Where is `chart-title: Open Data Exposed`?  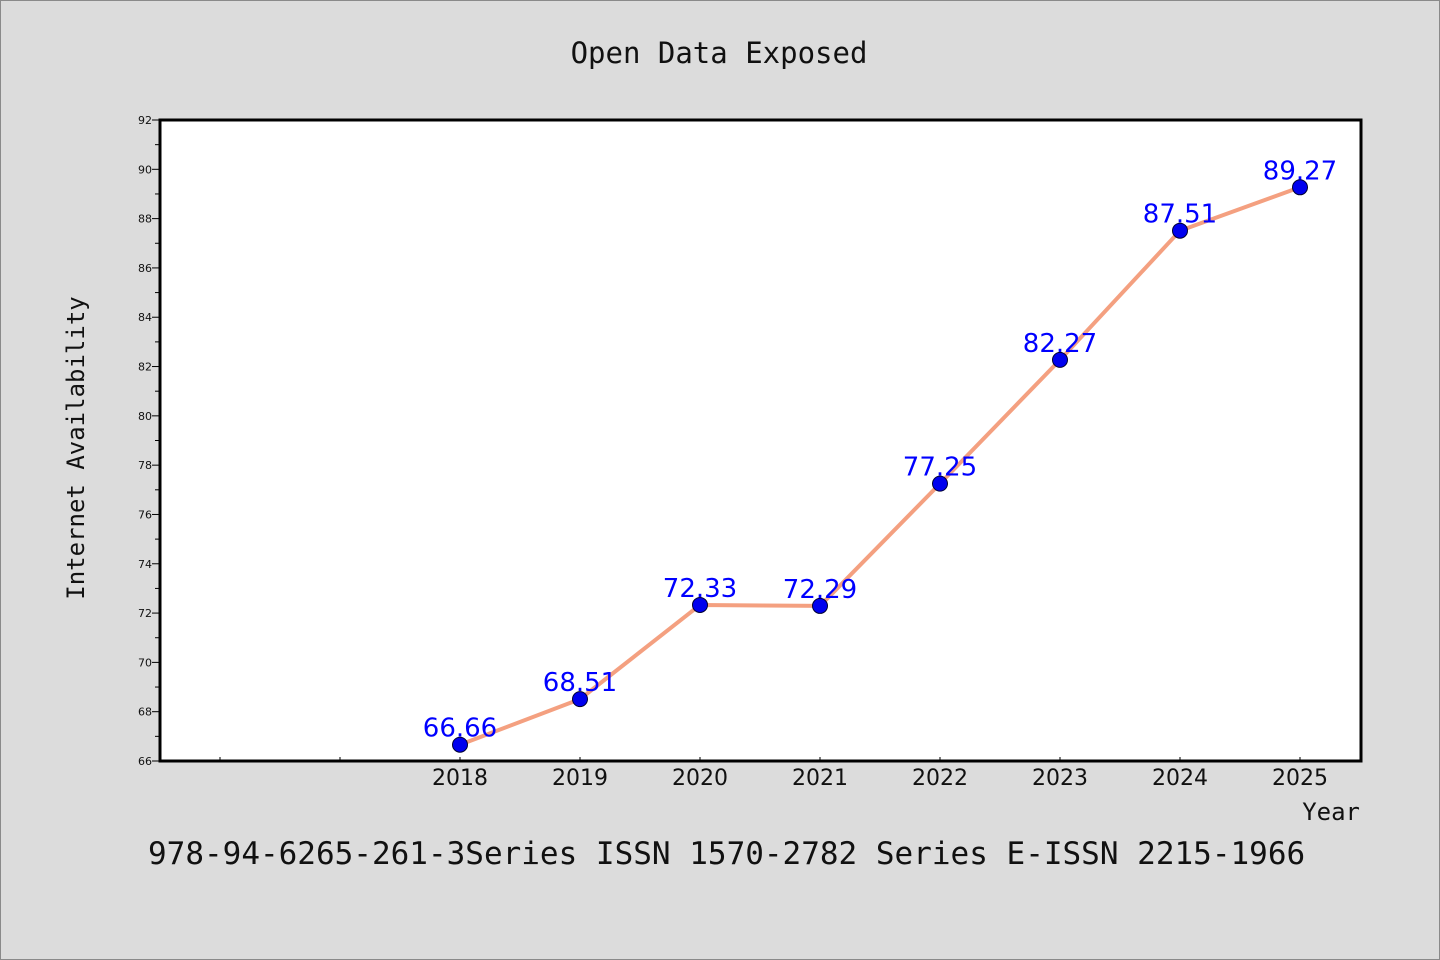
chart-title: Open Data Exposed is located at coordinates (719, 53).